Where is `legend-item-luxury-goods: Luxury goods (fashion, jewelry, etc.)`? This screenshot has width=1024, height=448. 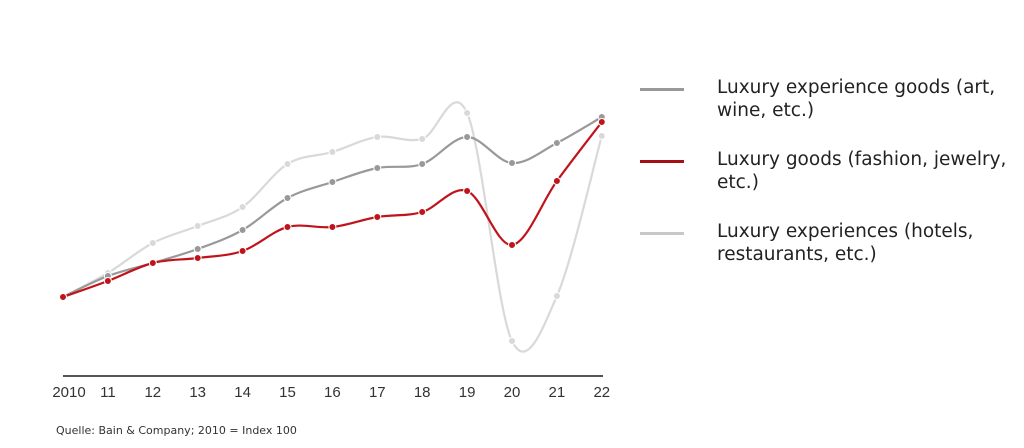 legend-item-luxury-goods: Luxury goods (fashion, jewelry, etc.) is located at coordinates (830, 184).